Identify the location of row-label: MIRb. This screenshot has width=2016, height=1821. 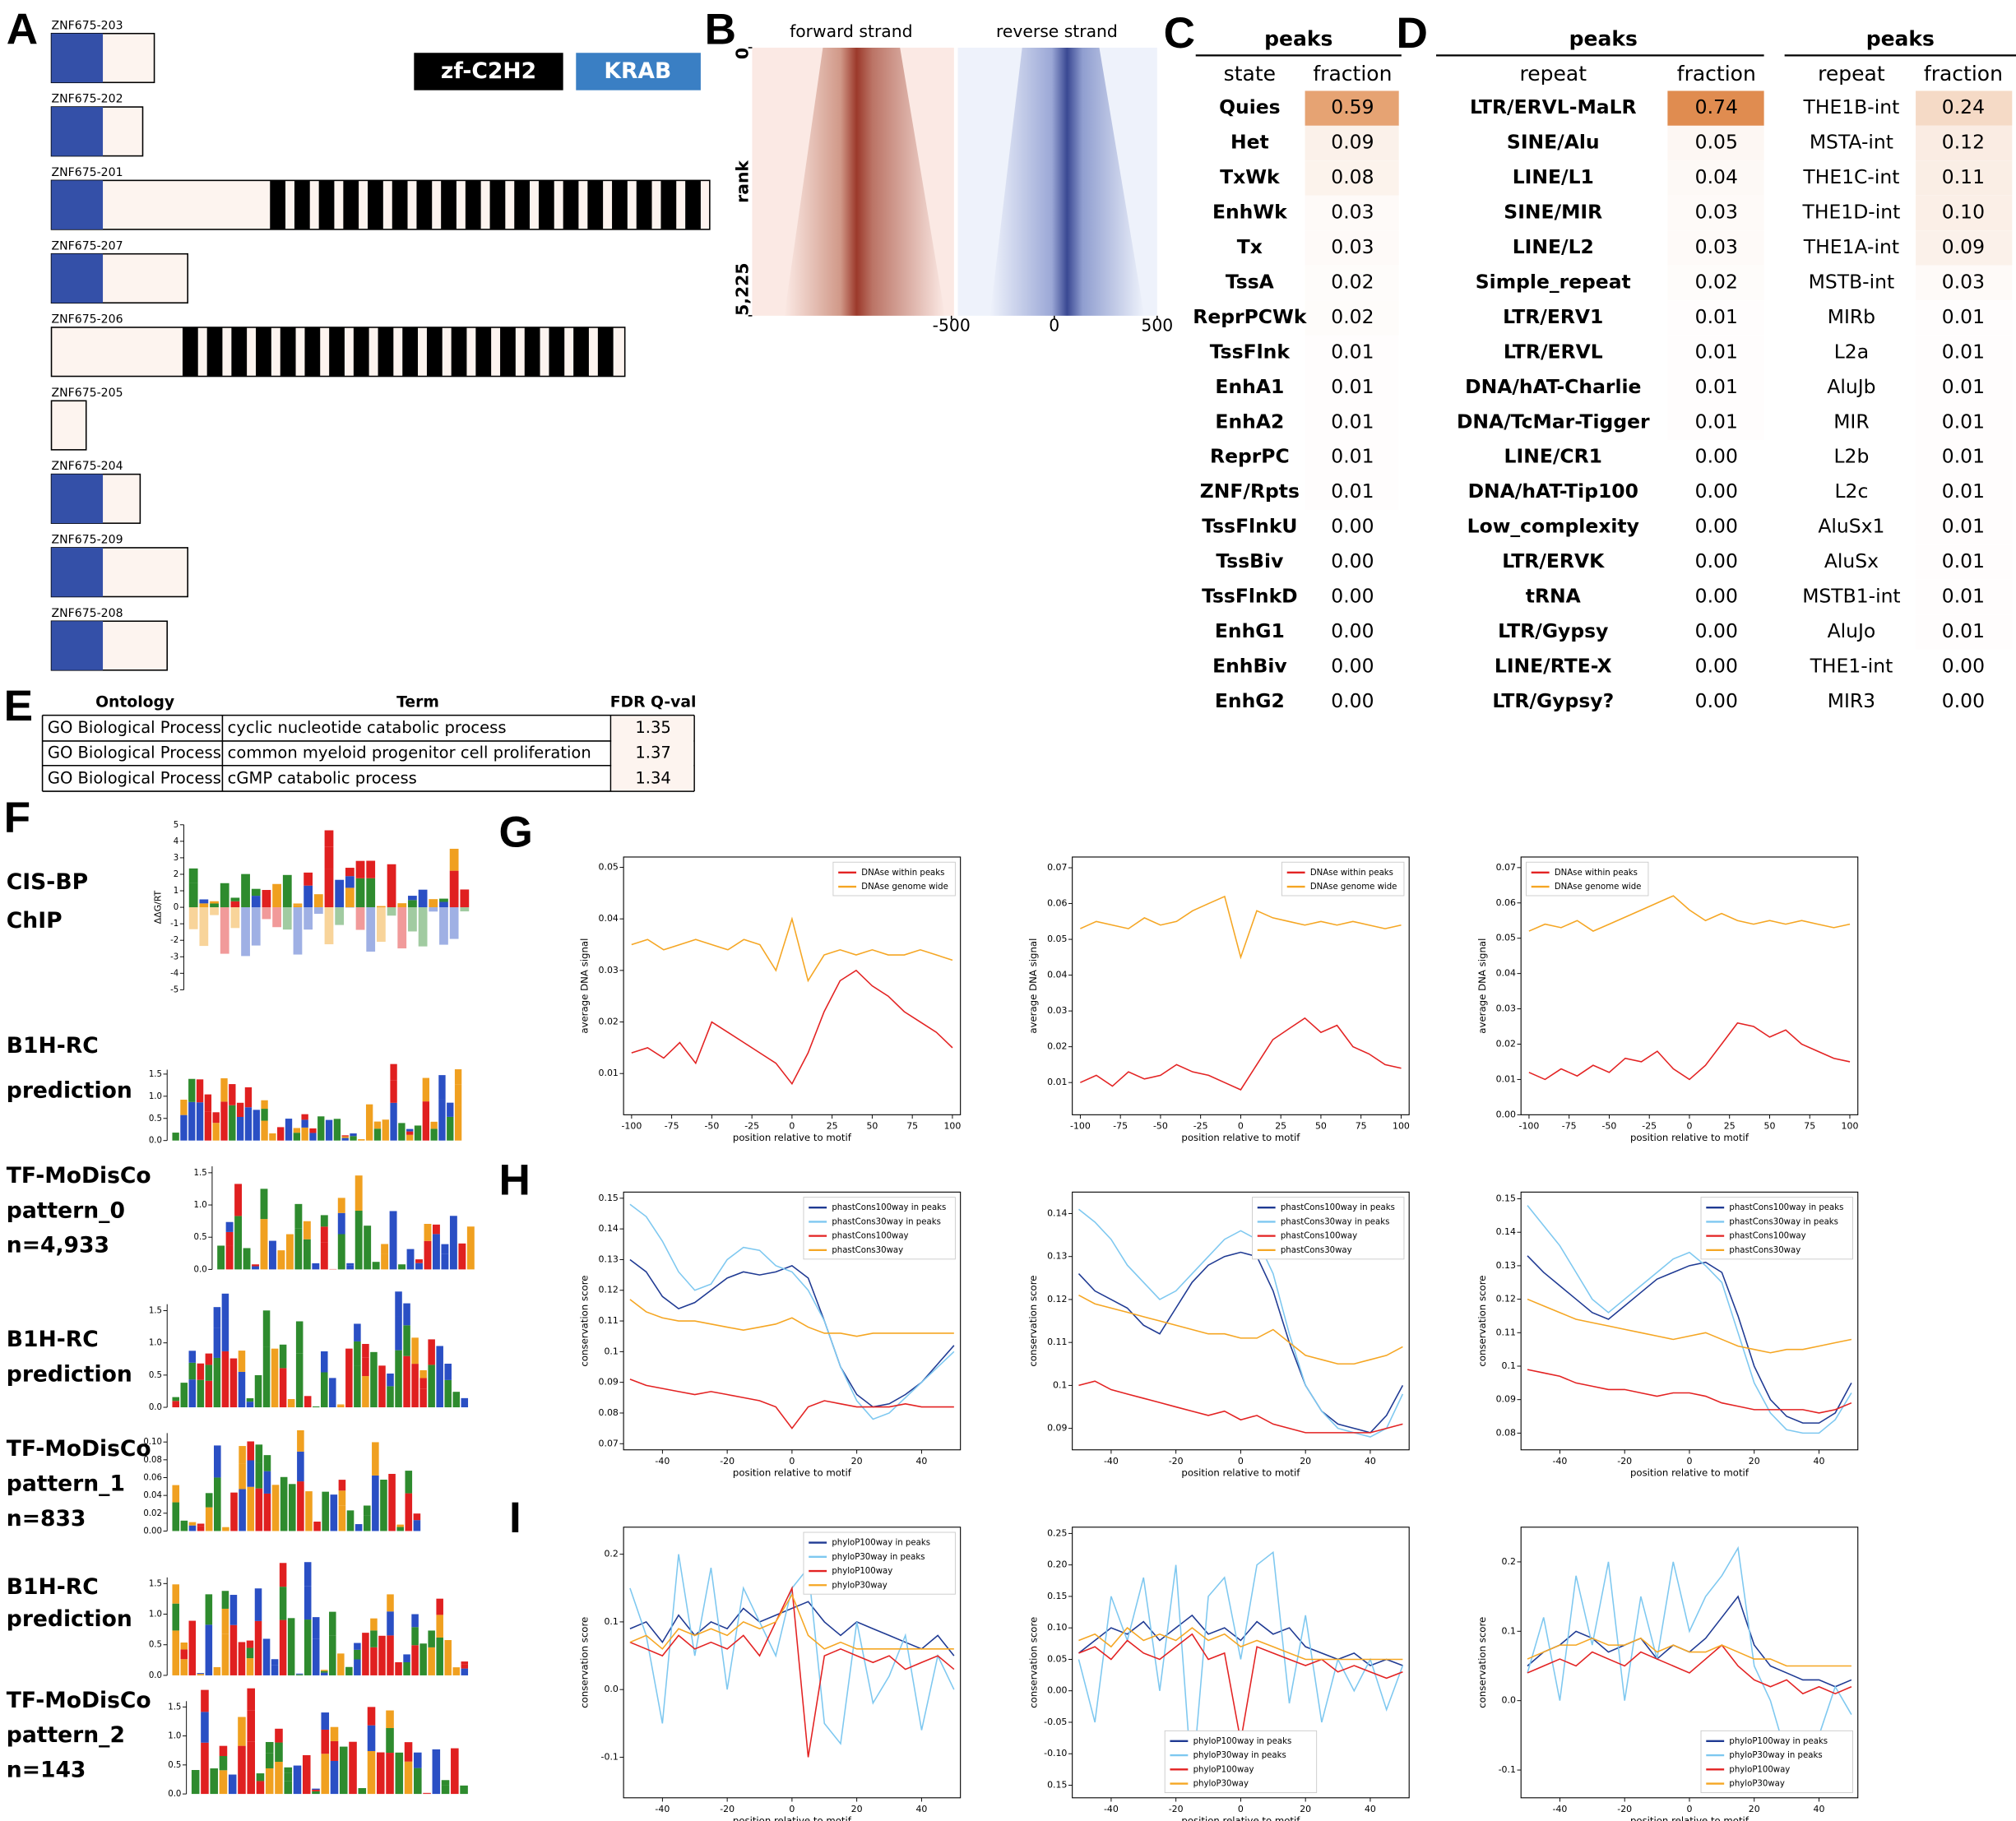
(1851, 317).